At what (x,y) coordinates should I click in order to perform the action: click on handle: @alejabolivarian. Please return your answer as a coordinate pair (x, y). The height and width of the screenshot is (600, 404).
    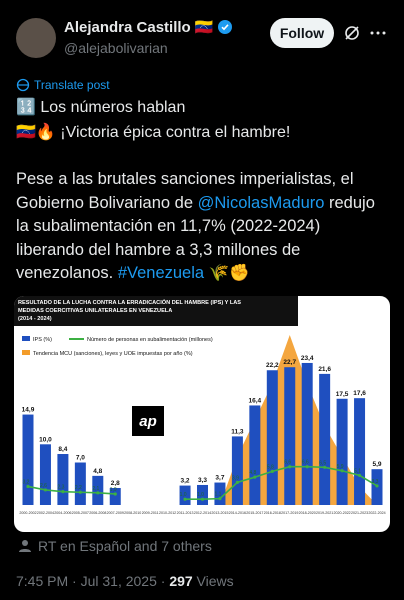
    Looking at the image, I should click on (116, 48).